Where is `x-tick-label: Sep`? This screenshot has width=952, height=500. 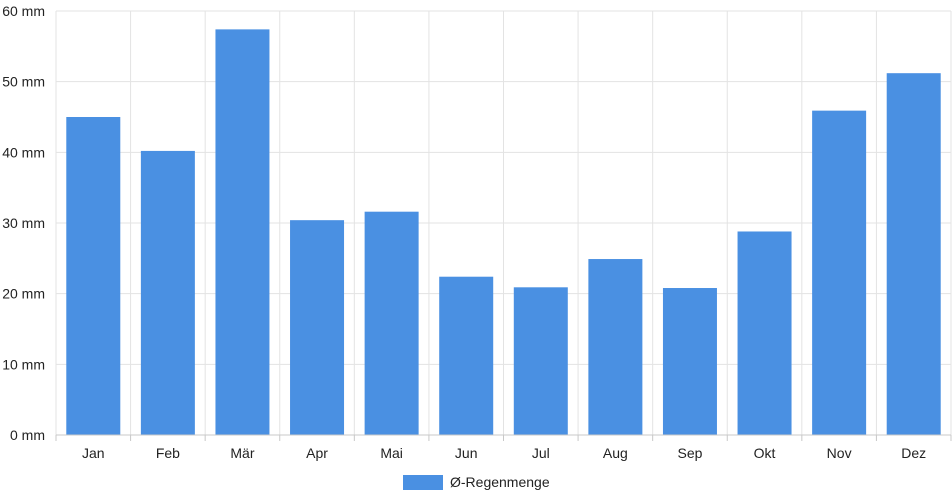 x-tick-label: Sep is located at coordinates (689, 453).